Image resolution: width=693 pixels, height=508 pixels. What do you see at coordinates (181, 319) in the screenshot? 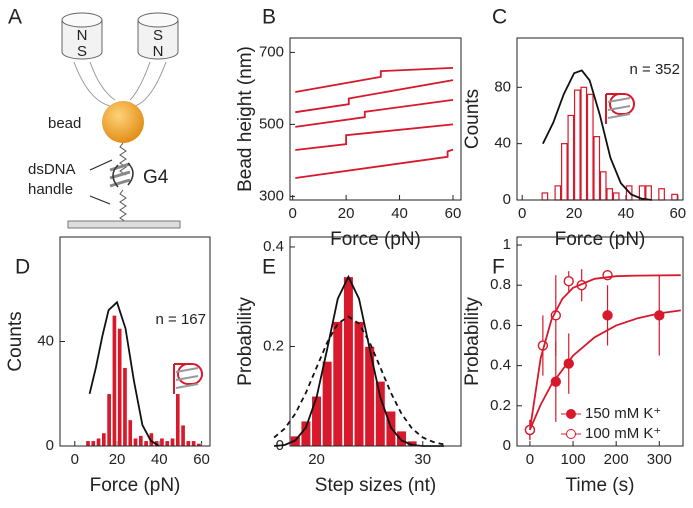
I see `annotation: n = 167` at bounding box center [181, 319].